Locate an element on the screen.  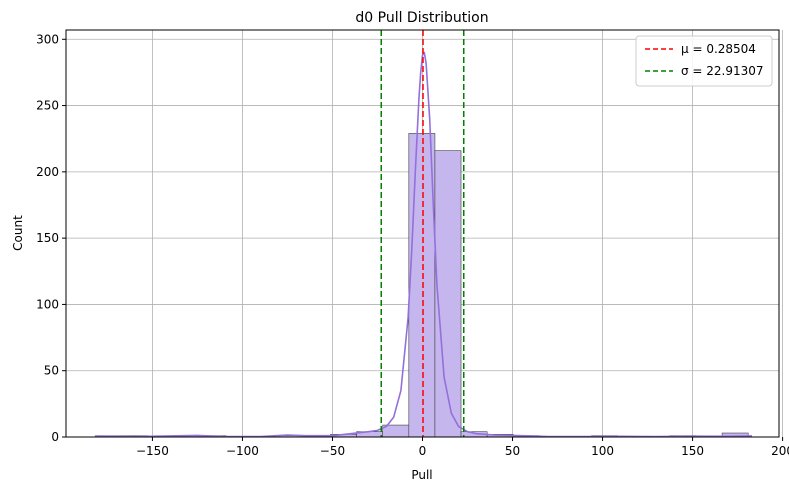
y-tick-label: 200 is located at coordinates (47, 172).